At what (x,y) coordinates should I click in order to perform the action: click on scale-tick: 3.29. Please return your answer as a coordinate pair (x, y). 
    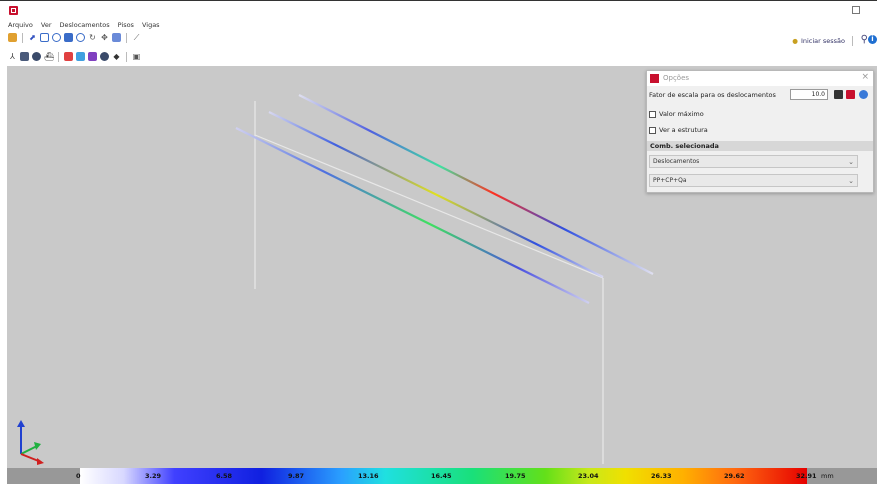
    Looking at the image, I should click on (153, 476).